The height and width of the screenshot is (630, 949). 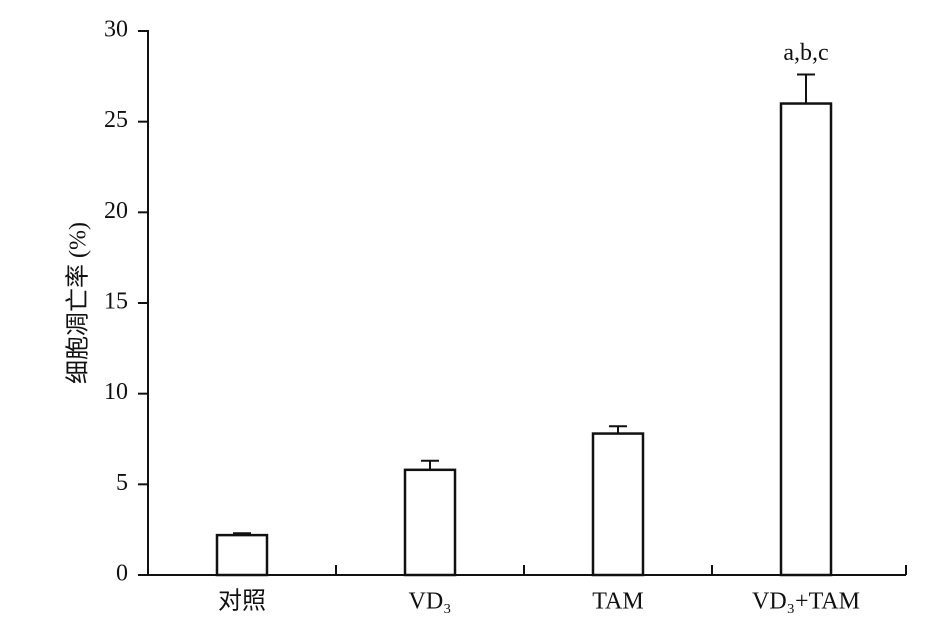 What do you see at coordinates (116, 120) in the screenshot?
I see `y-tick-label: 25` at bounding box center [116, 120].